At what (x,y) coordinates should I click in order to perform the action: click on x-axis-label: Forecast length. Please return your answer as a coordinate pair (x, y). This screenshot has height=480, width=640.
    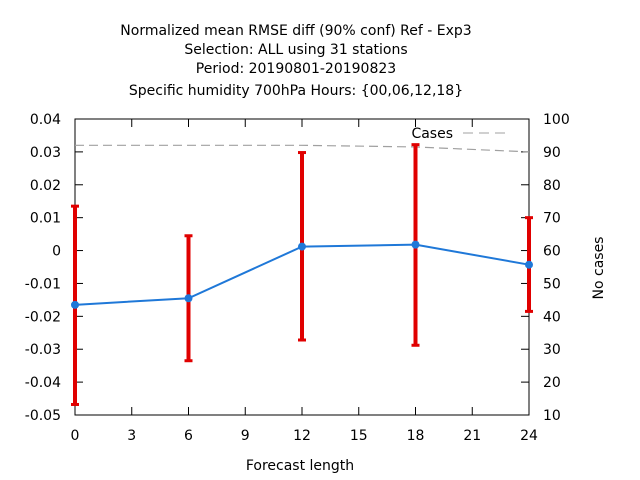
    Looking at the image, I should click on (300, 466).